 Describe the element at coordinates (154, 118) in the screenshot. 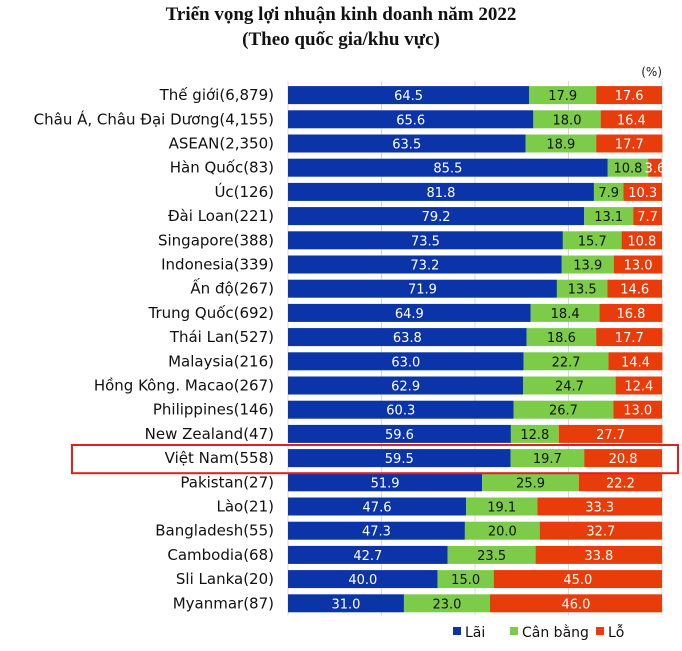

I see `category-label-chau-a-chau-dai-duong-4-155: Châu Á, Châu Đại Dương(4,155)` at that location.